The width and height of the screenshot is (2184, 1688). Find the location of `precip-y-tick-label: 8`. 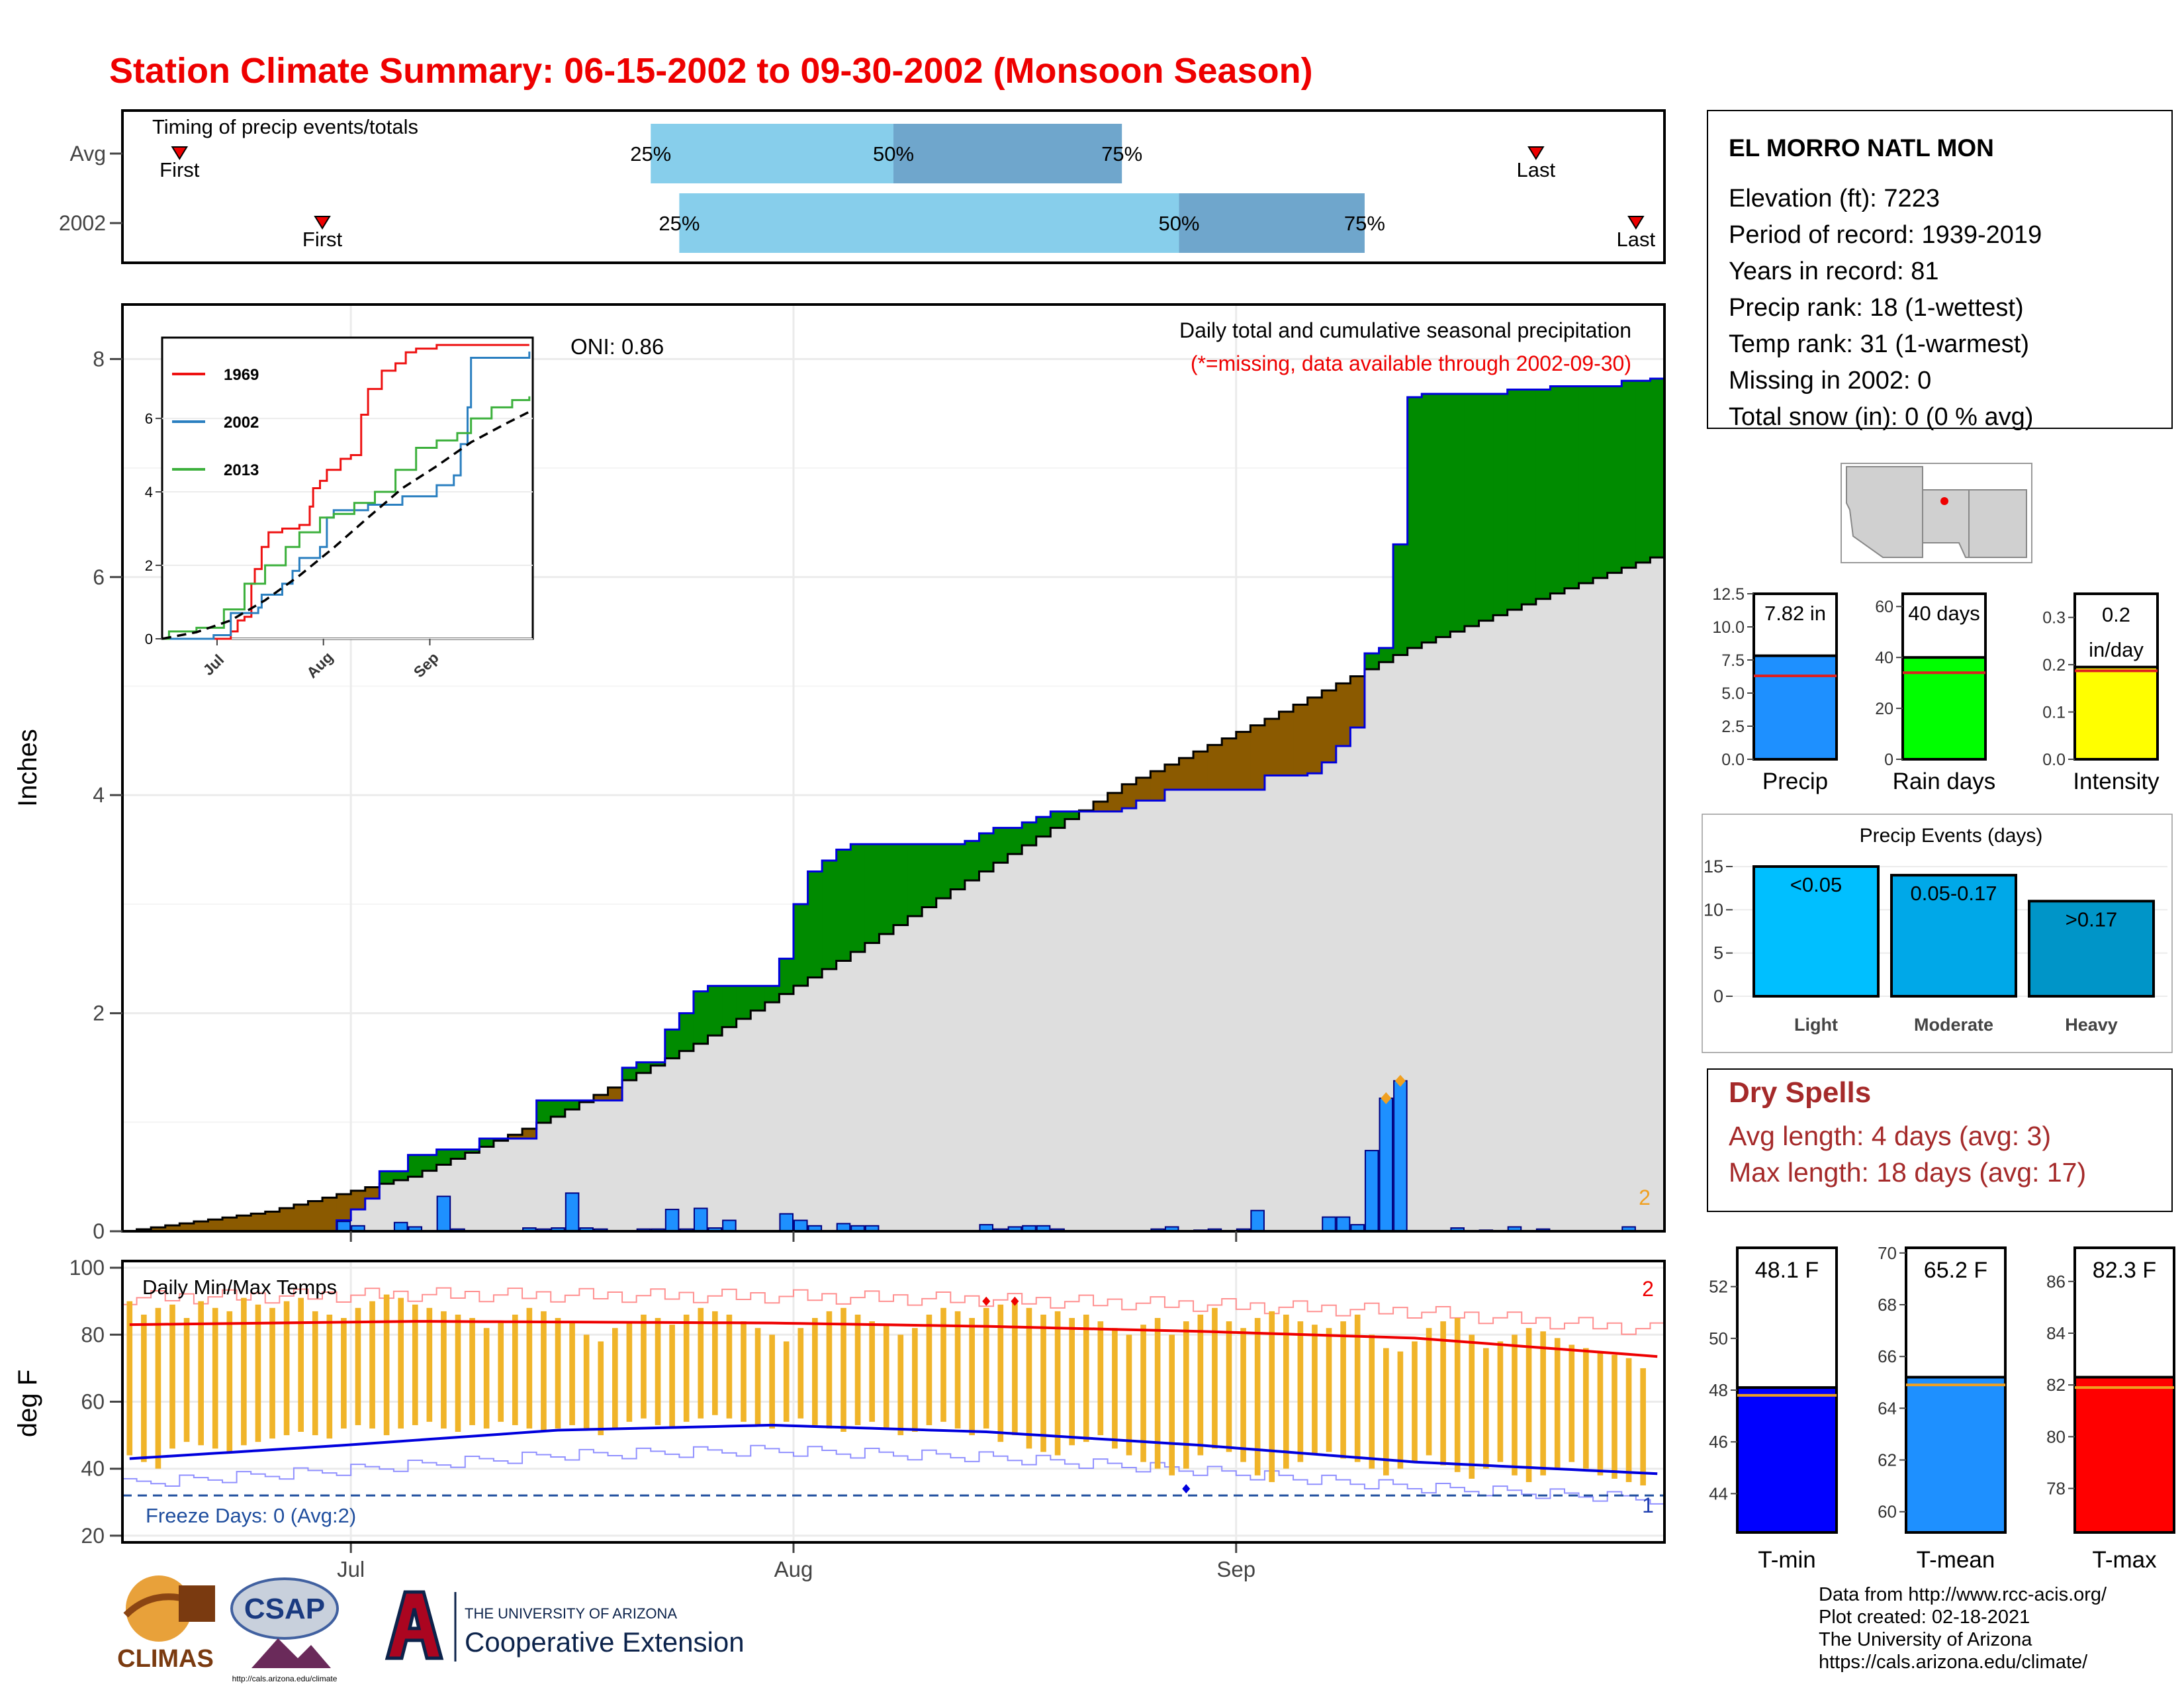

precip-y-tick-label: 8 is located at coordinates (99, 359).